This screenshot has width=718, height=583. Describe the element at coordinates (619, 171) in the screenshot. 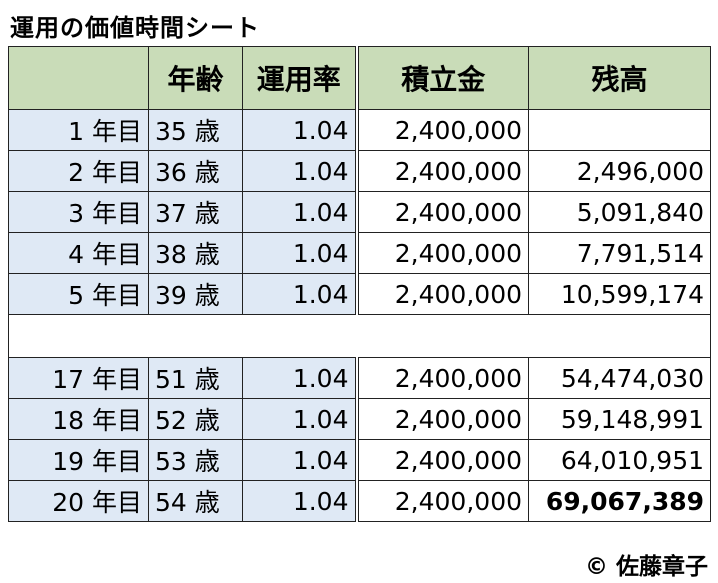

I see `balance-cell: 2,496,000` at that location.